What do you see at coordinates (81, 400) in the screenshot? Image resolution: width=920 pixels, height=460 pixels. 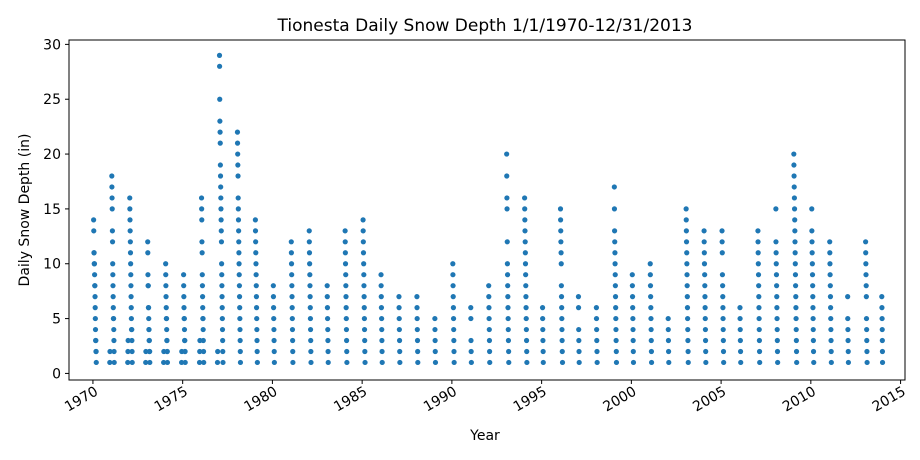 I see `x-tick-label: 1970` at bounding box center [81, 400].